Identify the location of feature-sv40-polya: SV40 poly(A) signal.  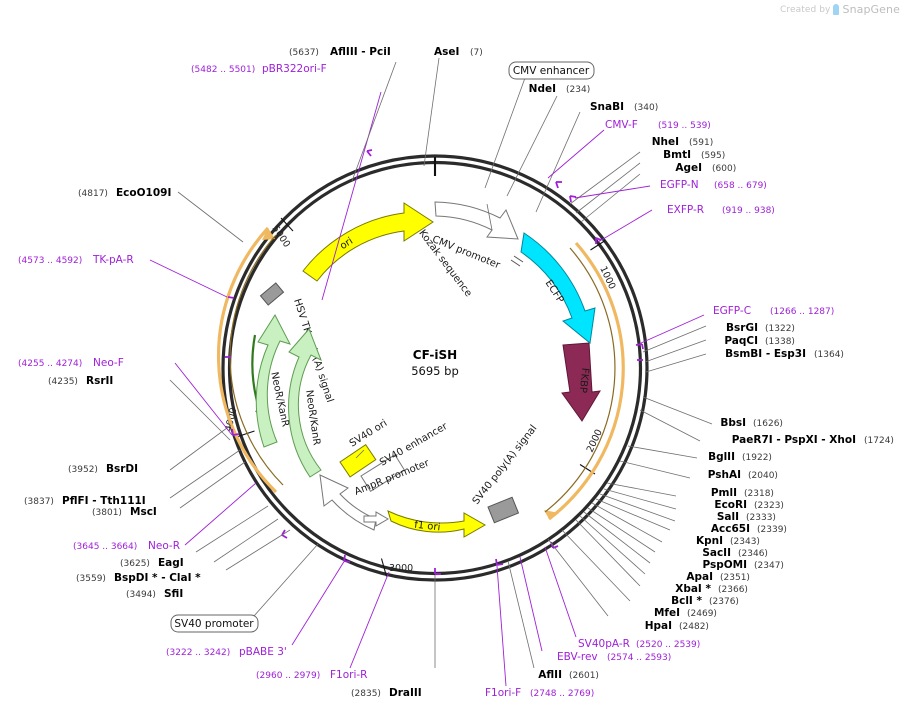
(505, 473).